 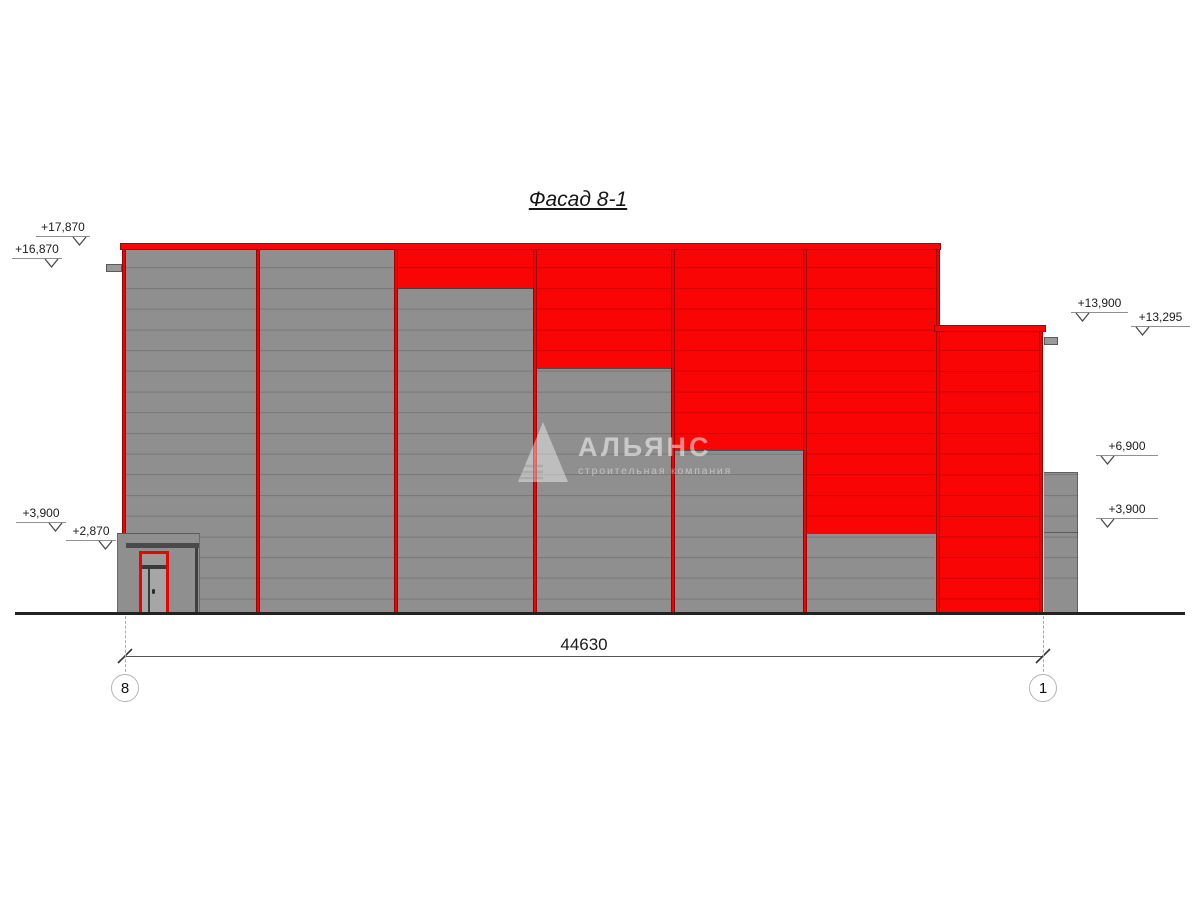 What do you see at coordinates (584, 644) in the screenshot?
I see `dimension-value: 44630` at bounding box center [584, 644].